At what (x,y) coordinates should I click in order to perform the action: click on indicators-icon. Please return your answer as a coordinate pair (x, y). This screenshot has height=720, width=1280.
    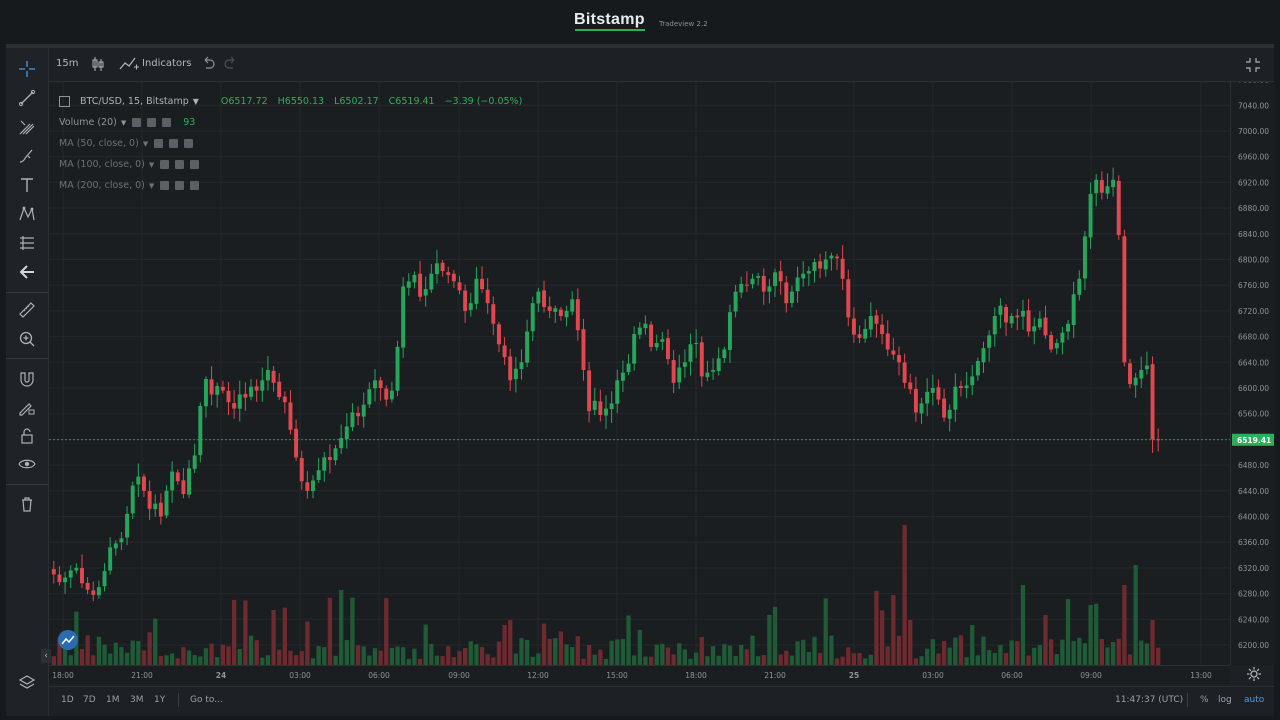
    Looking at the image, I should click on (129, 65).